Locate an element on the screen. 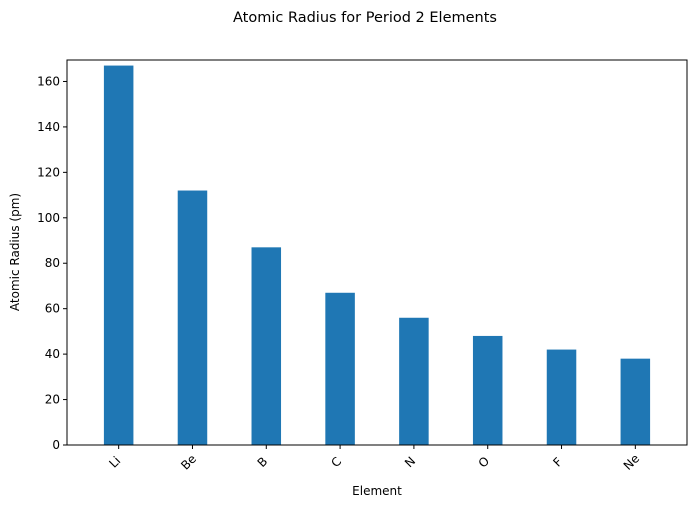 This screenshot has height=507, width=695. y-axis-label: Atomic Radius (pm) is located at coordinates (15, 252).